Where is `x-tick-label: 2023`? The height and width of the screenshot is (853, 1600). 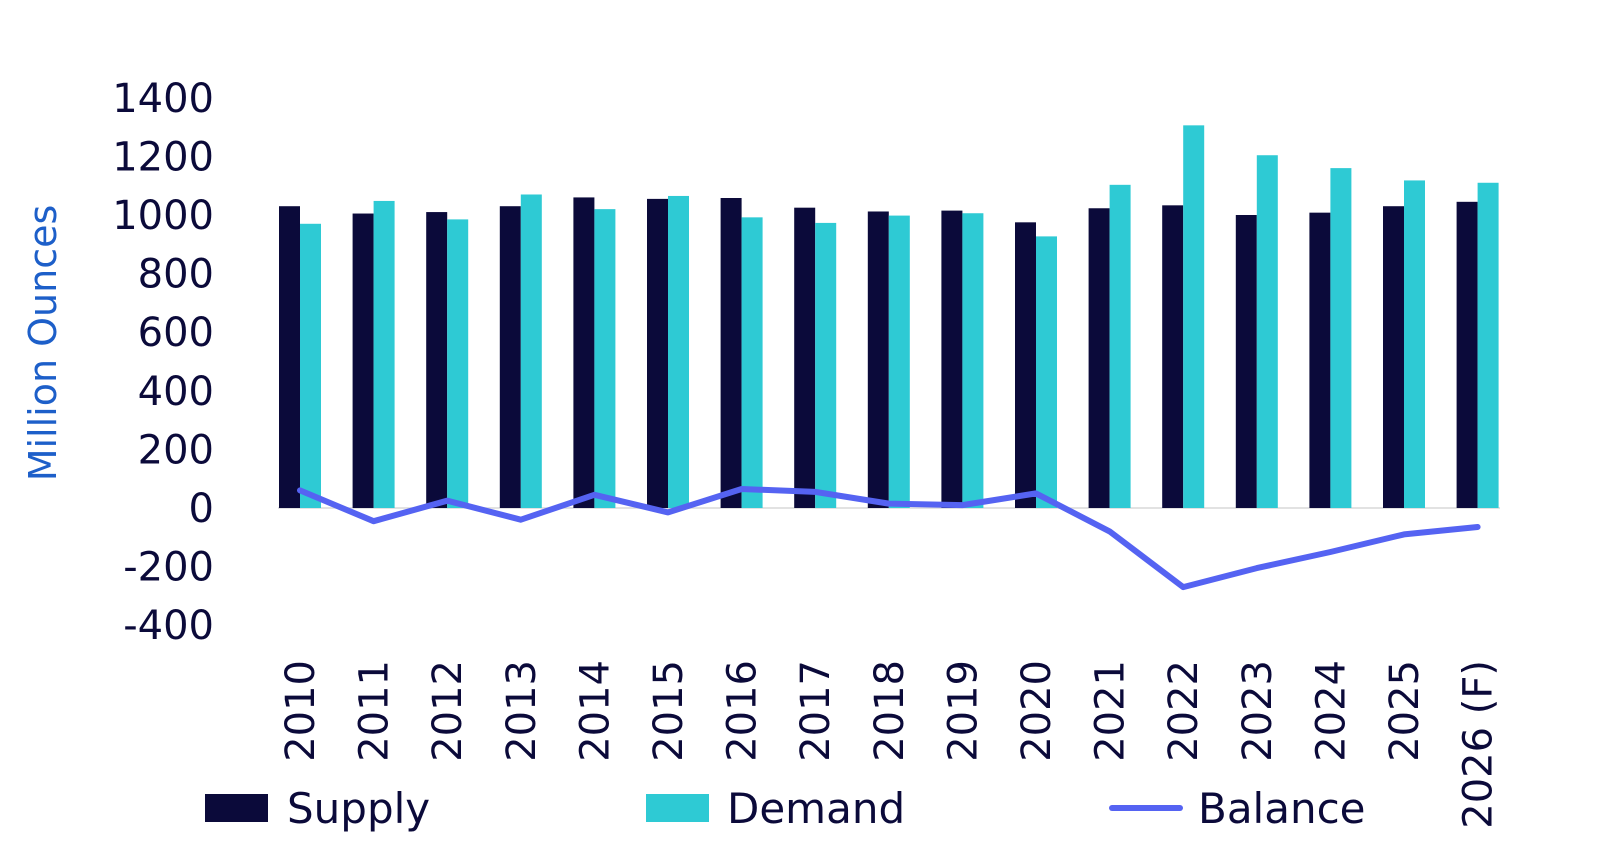 x-tick-label: 2023 is located at coordinates (1258, 711).